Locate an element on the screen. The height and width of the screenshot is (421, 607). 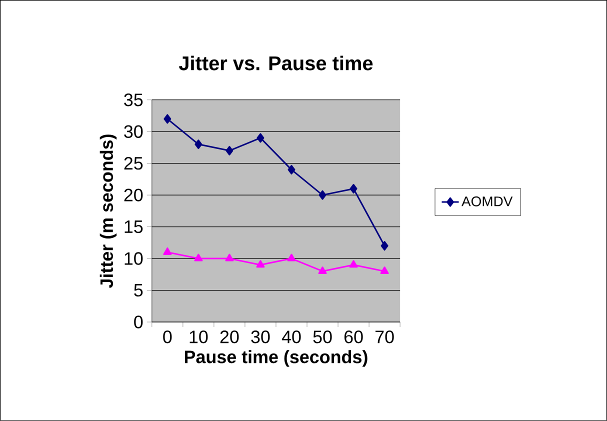
y-tick-label: 30 is located at coordinates (133, 131).